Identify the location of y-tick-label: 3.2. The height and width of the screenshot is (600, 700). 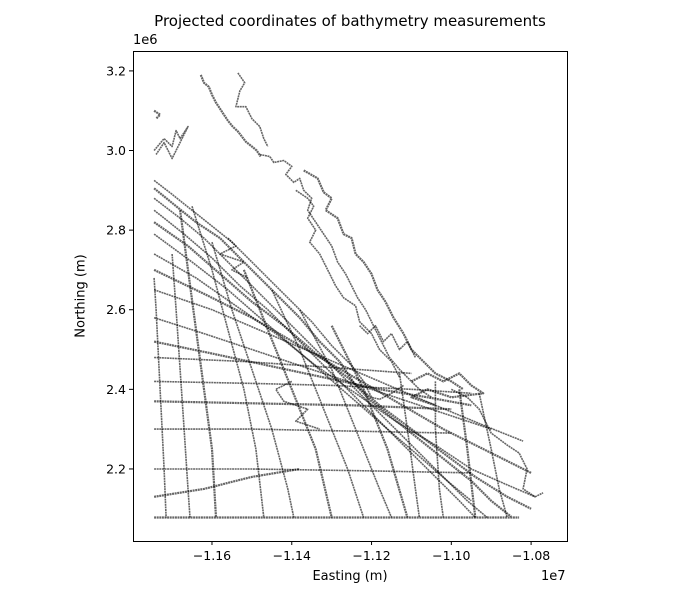
(116, 70).